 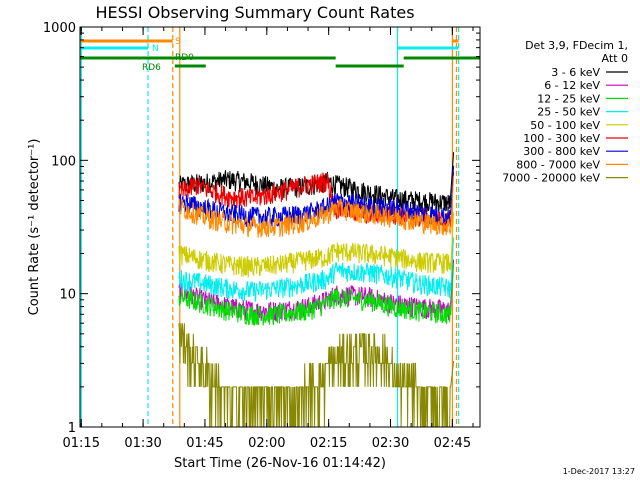 What do you see at coordinates (452, 443) in the screenshot?
I see `x-tick-label: 02:45` at bounding box center [452, 443].